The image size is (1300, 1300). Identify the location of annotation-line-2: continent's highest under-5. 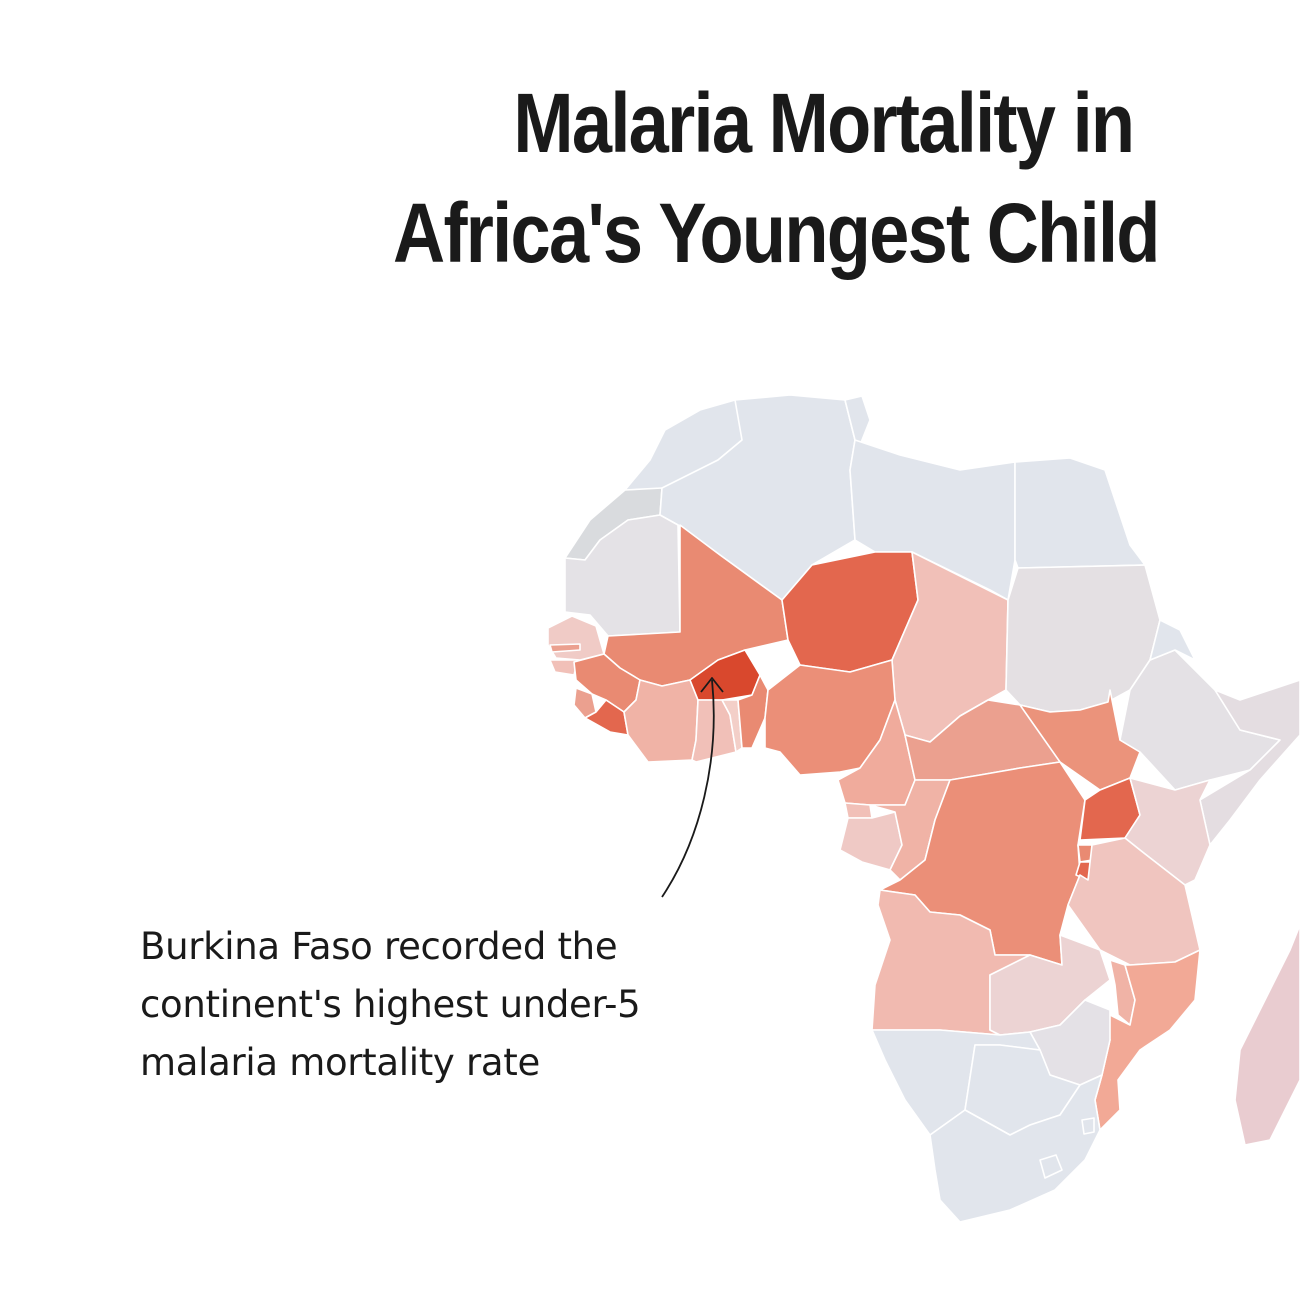
(390, 1004).